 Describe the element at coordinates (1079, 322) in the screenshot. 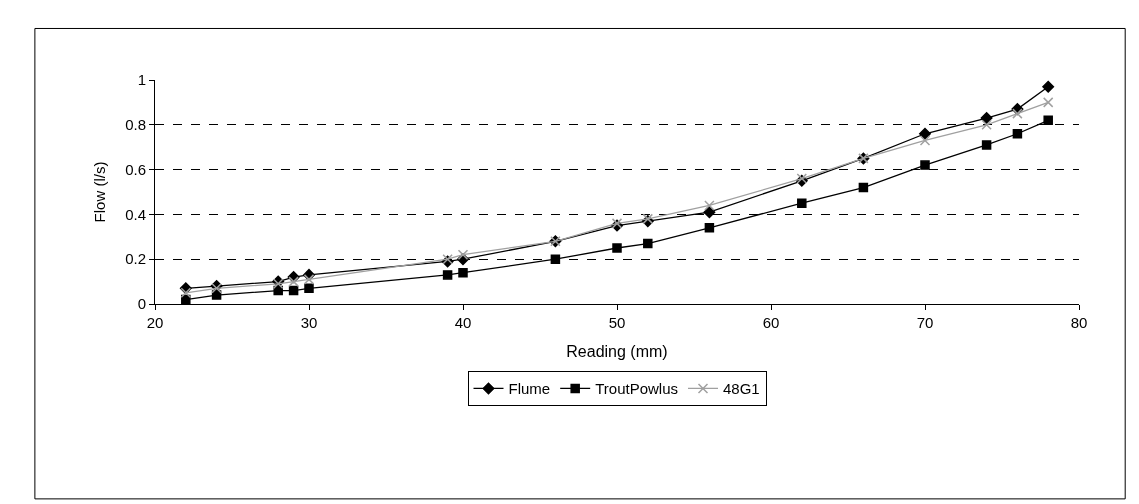

I see `x-tick-label: 80` at that location.